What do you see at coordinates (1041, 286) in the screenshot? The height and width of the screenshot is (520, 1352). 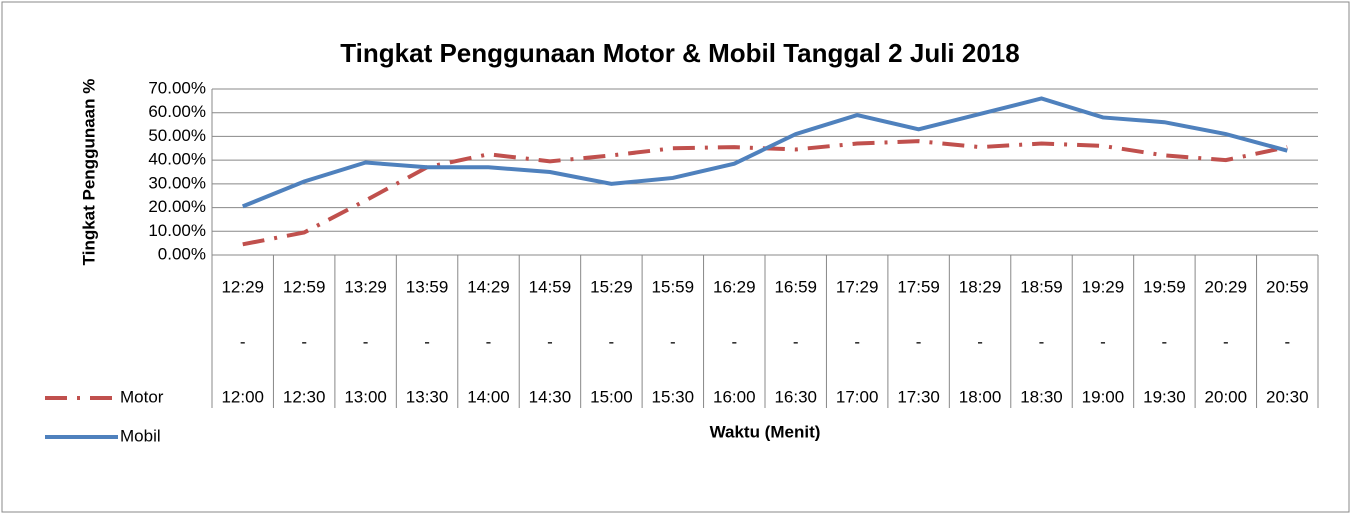 I see `x-tick-label: 18:59` at bounding box center [1041, 286].